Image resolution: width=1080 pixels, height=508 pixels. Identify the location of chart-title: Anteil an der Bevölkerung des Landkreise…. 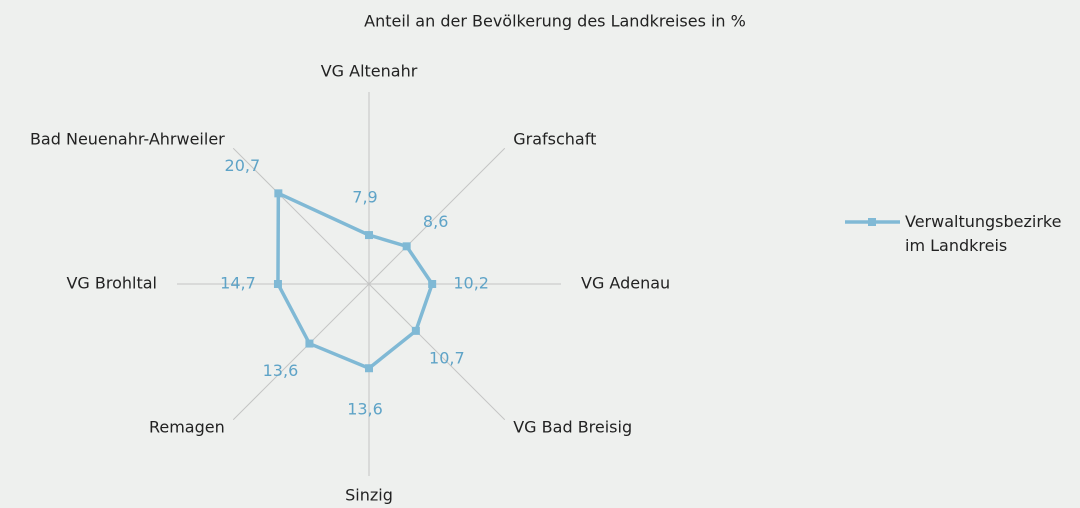
(555, 21).